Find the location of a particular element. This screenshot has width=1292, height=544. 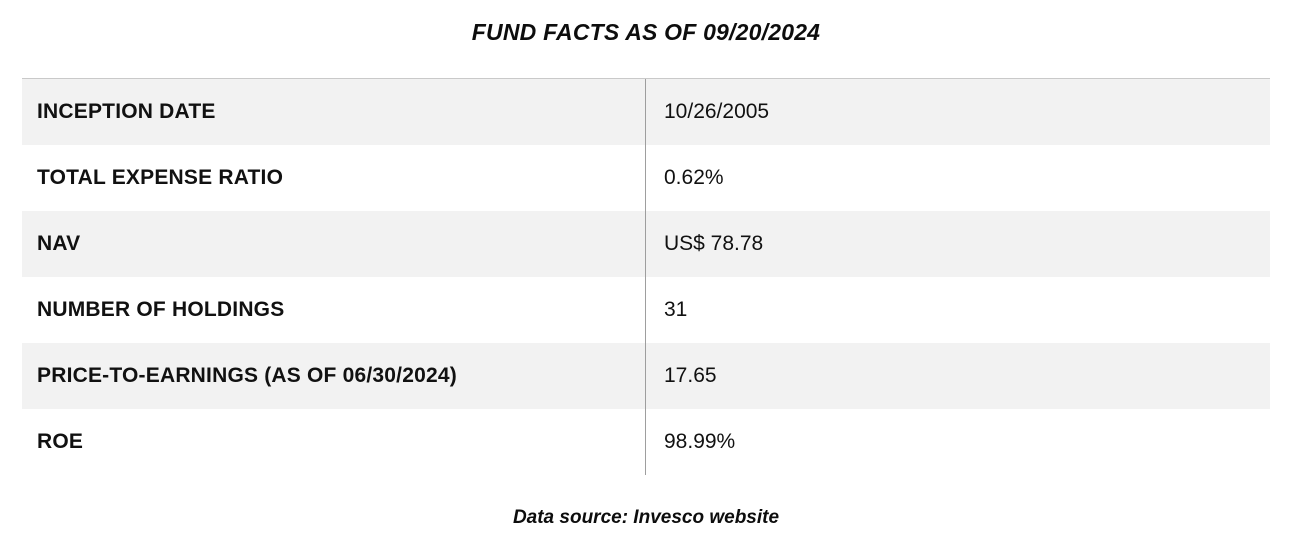

table-row: NAV US$ 78.78 is located at coordinates (646, 244).